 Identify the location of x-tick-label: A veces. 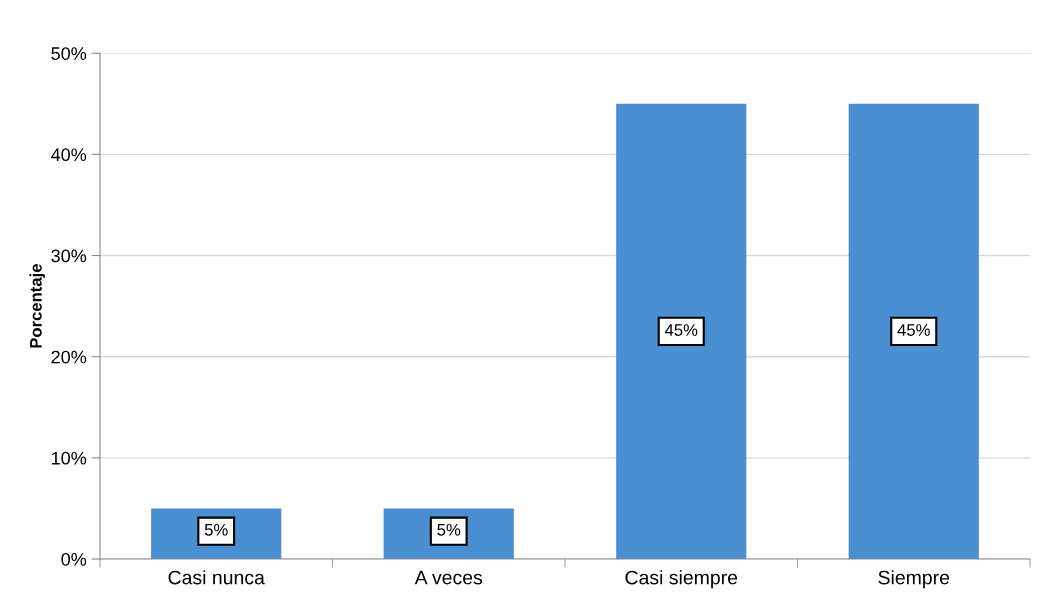
(448, 577).